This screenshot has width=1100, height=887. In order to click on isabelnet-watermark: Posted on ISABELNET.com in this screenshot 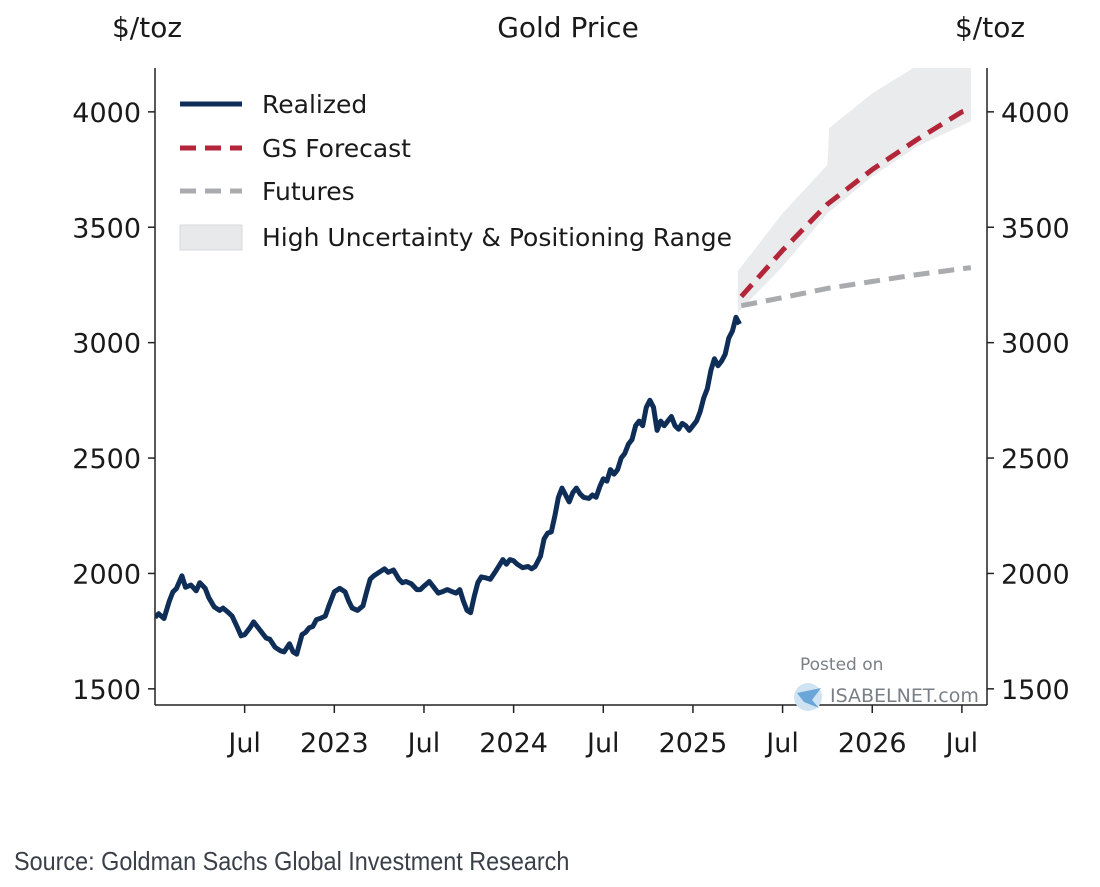, I will do `click(886, 683)`.